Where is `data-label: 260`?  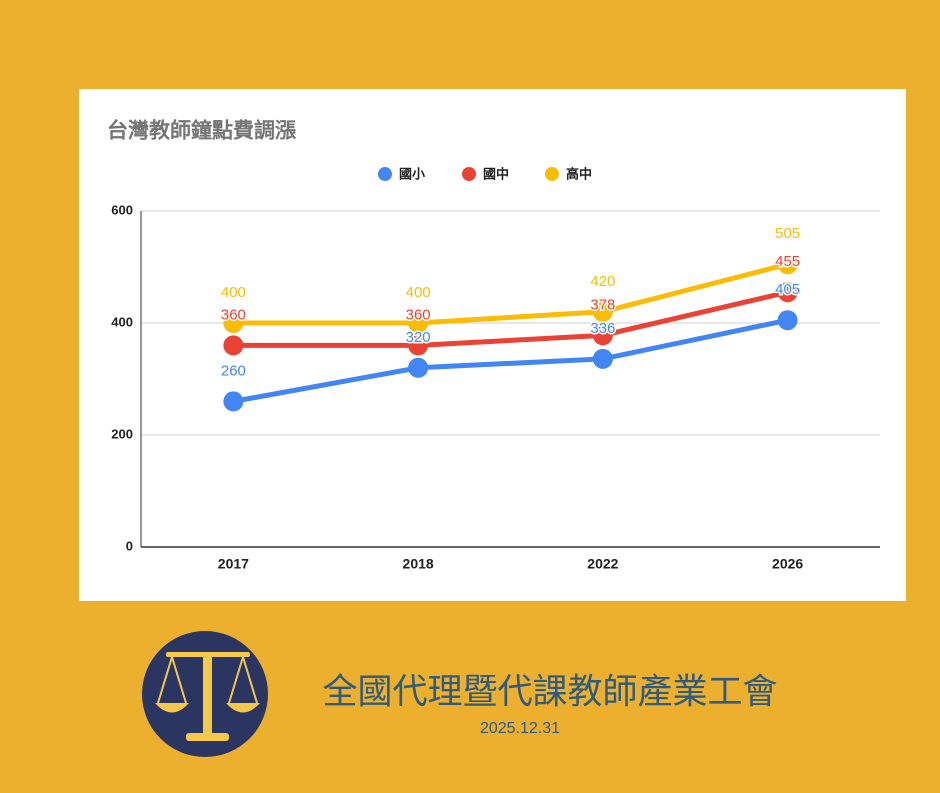 data-label: 260 is located at coordinates (233, 370).